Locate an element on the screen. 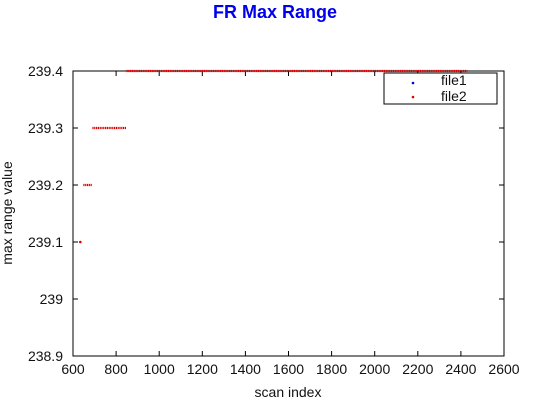 The image size is (560, 420). legend-box is located at coordinates (440, 88).